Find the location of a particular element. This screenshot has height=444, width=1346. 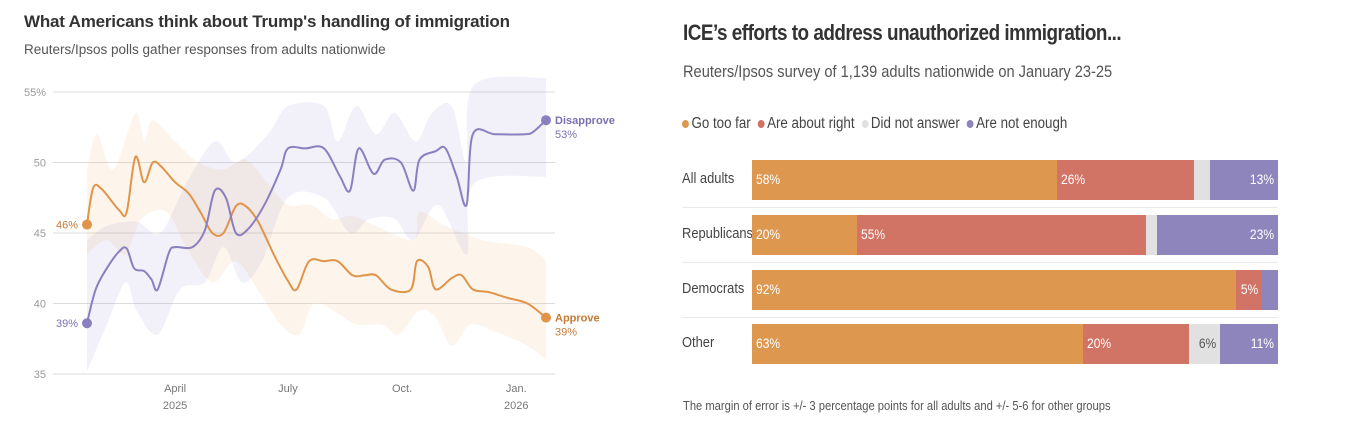

bar-row: Republicans 20% 55% 23% is located at coordinates (980, 235).